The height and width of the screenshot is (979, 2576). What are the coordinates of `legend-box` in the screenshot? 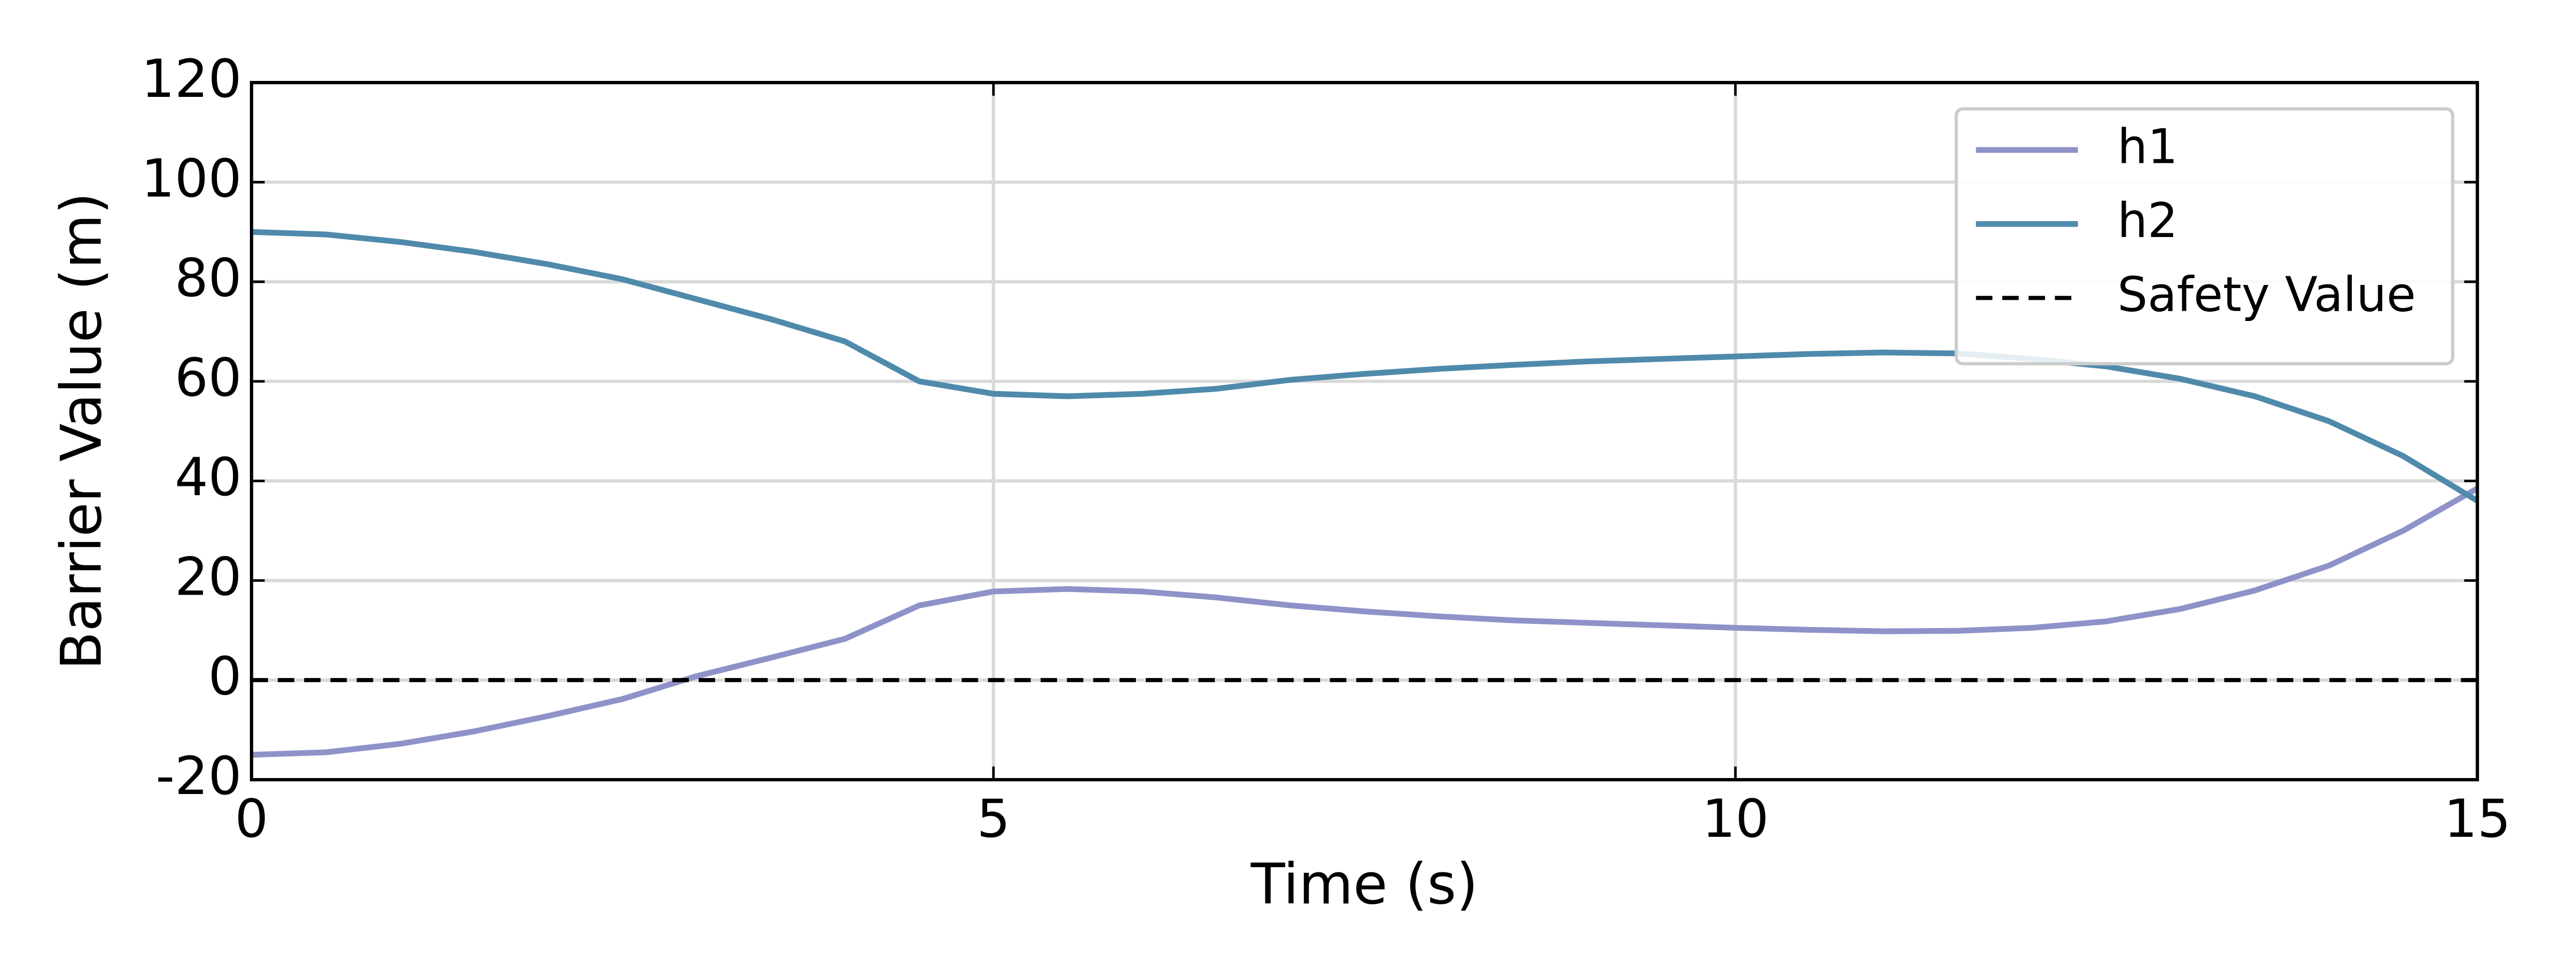 It's located at (2204, 236).